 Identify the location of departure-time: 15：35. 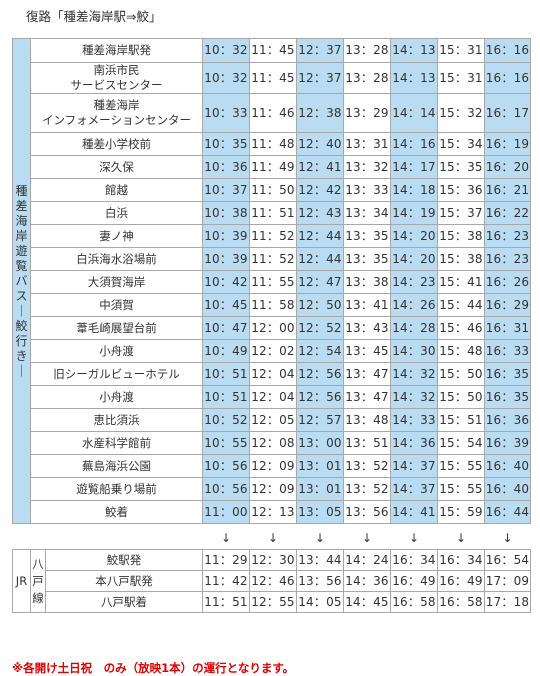
(461, 167).